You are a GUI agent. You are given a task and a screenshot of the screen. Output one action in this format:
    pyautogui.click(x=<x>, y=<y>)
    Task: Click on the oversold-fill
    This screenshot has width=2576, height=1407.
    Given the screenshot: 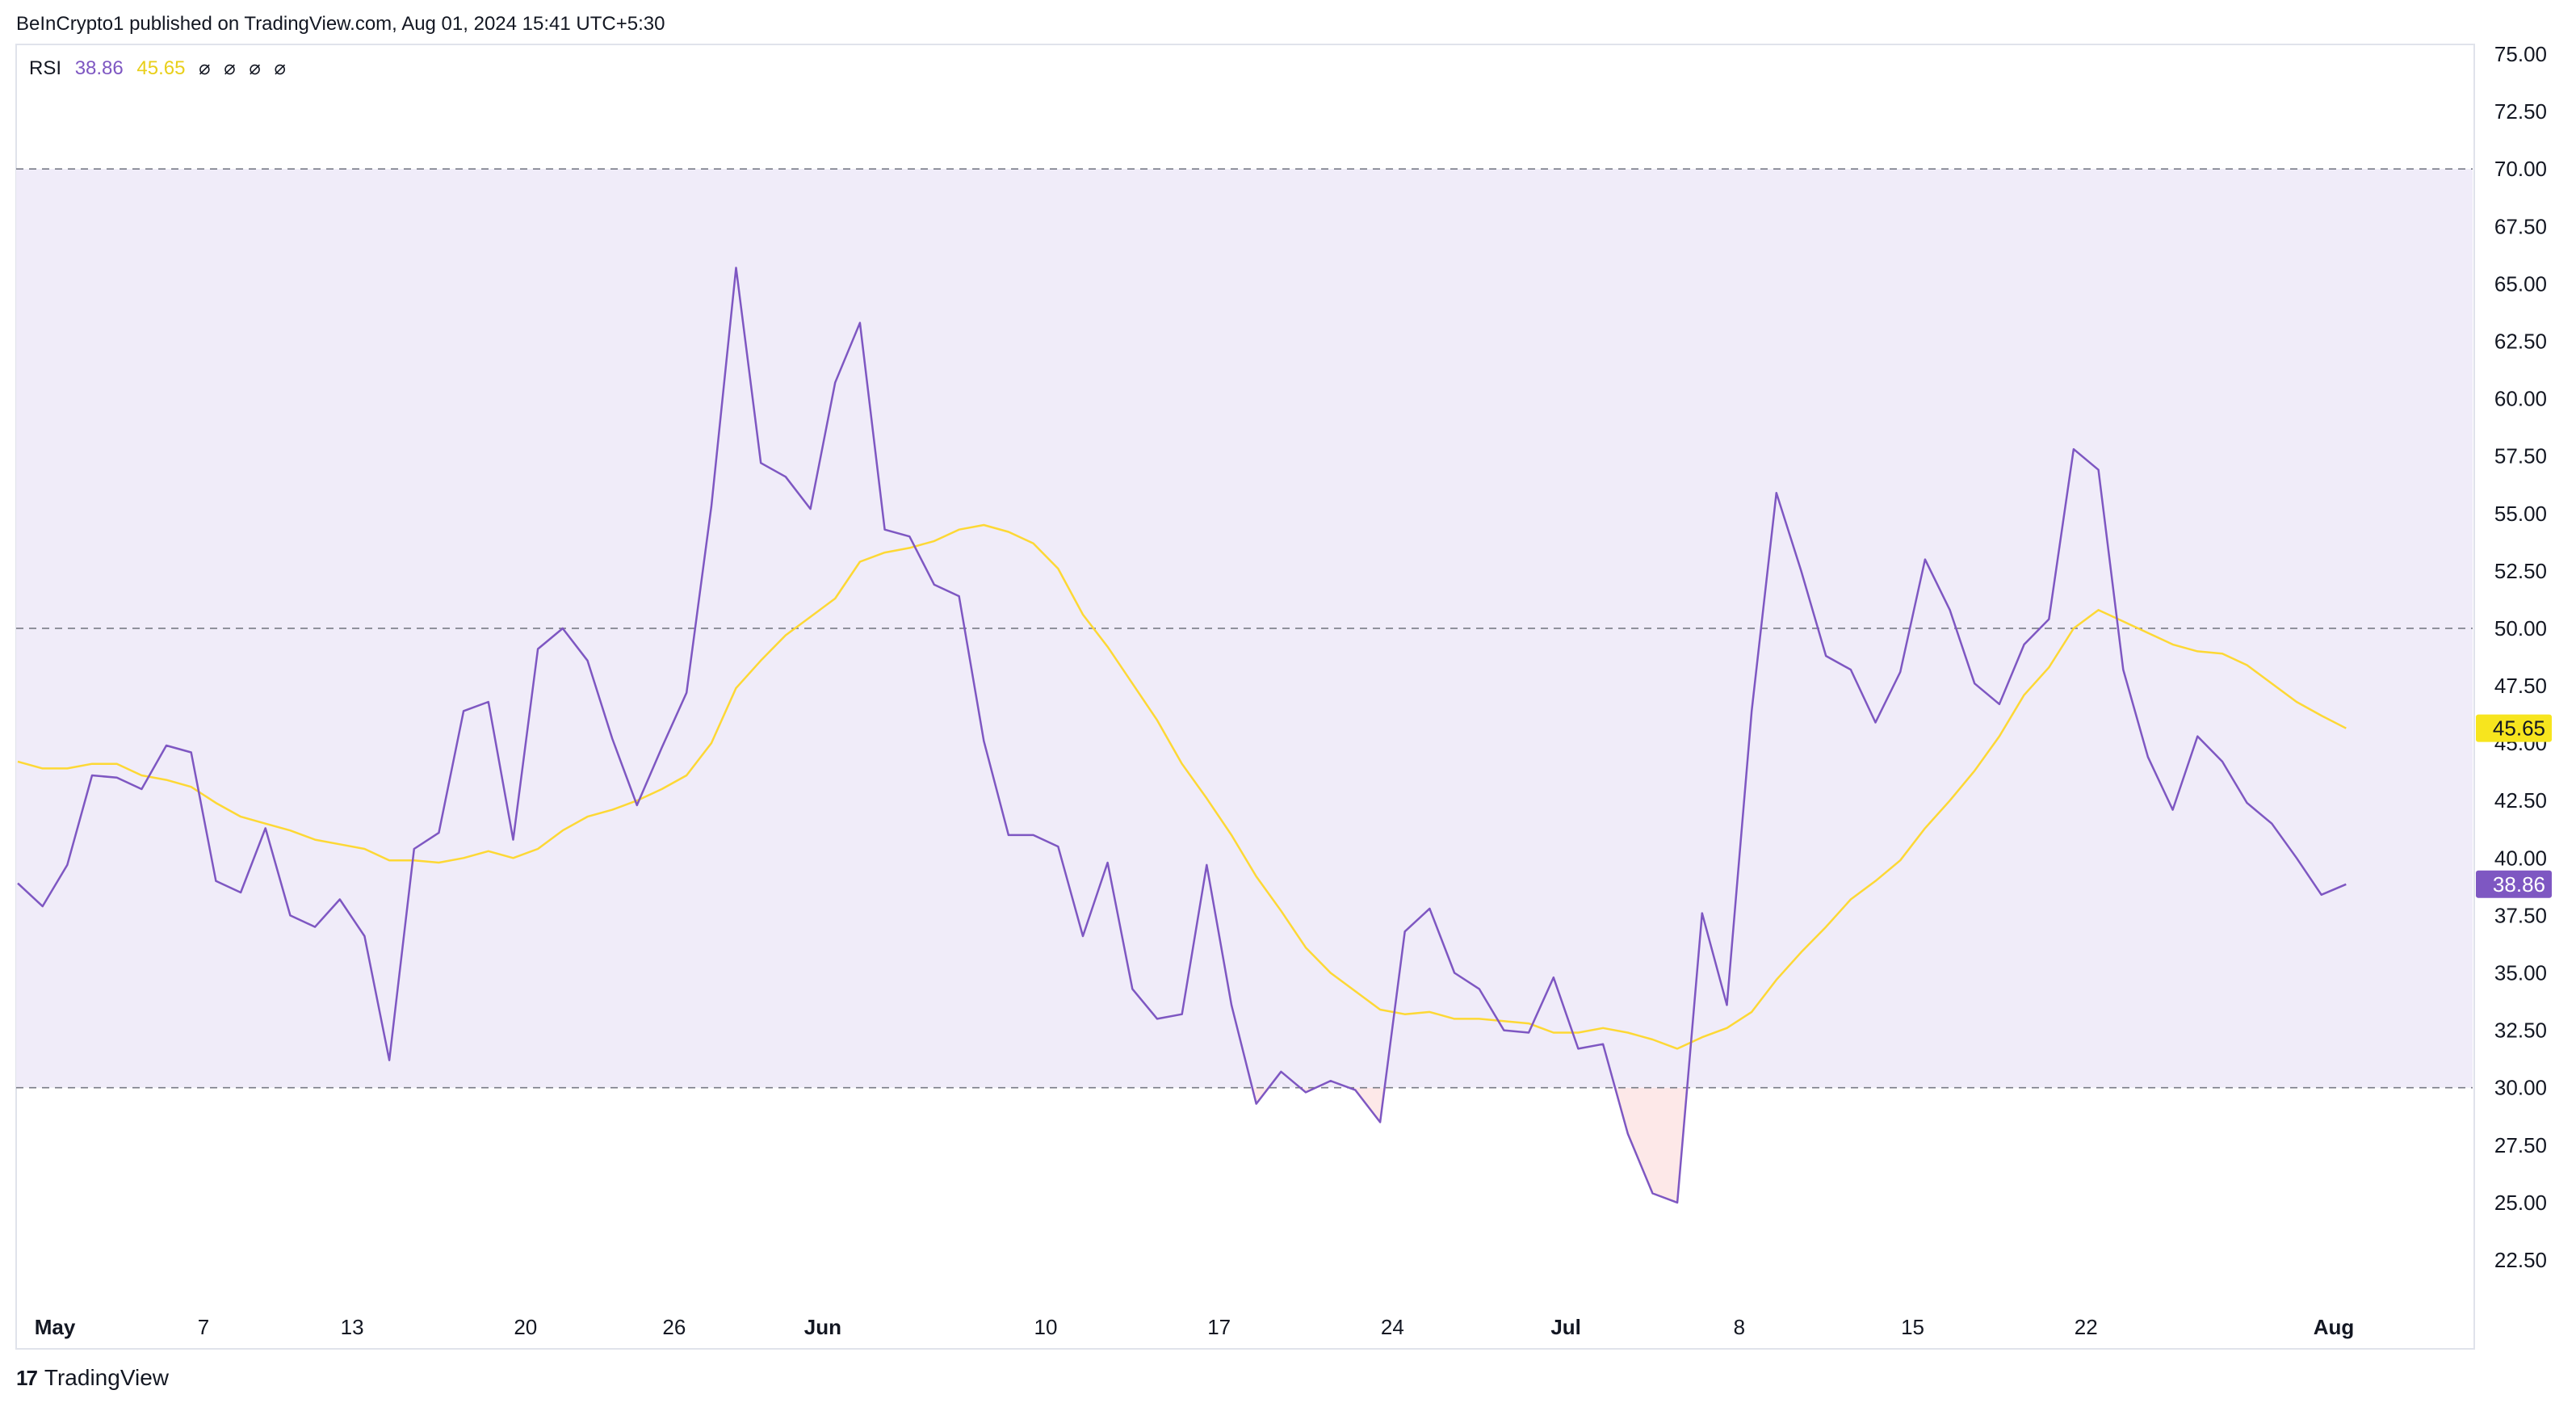 What is the action you would take?
    pyautogui.click(x=1470, y=1145)
    